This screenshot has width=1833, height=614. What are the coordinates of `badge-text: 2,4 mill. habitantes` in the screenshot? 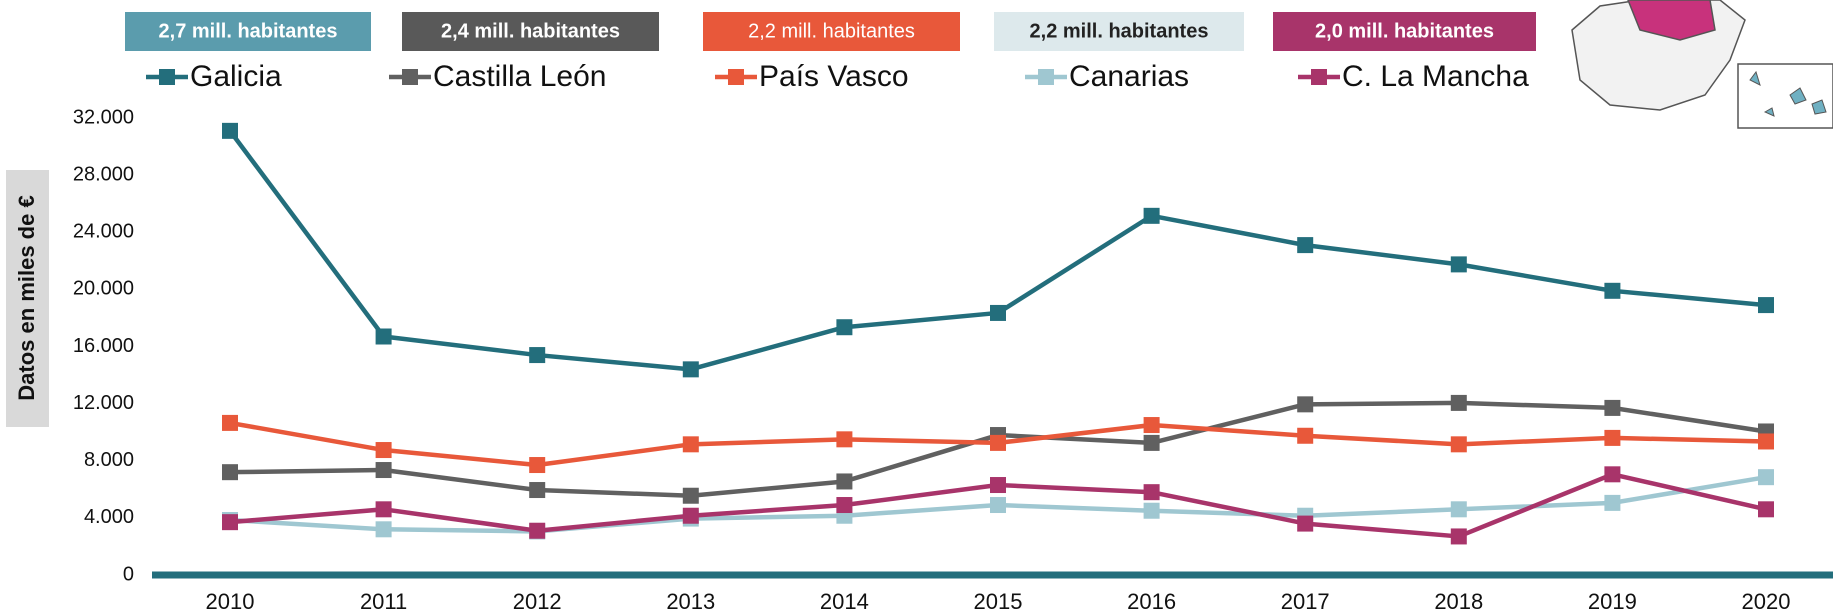 It's located at (530, 31).